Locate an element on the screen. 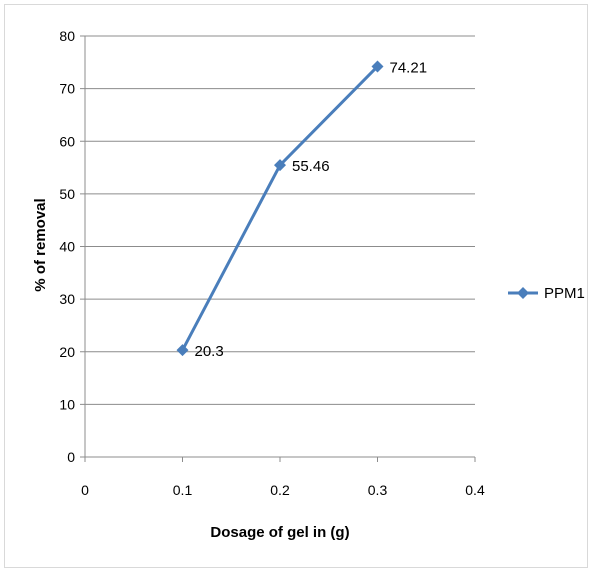 The height and width of the screenshot is (573, 593). x-tick-label: 0.2 is located at coordinates (280, 490).